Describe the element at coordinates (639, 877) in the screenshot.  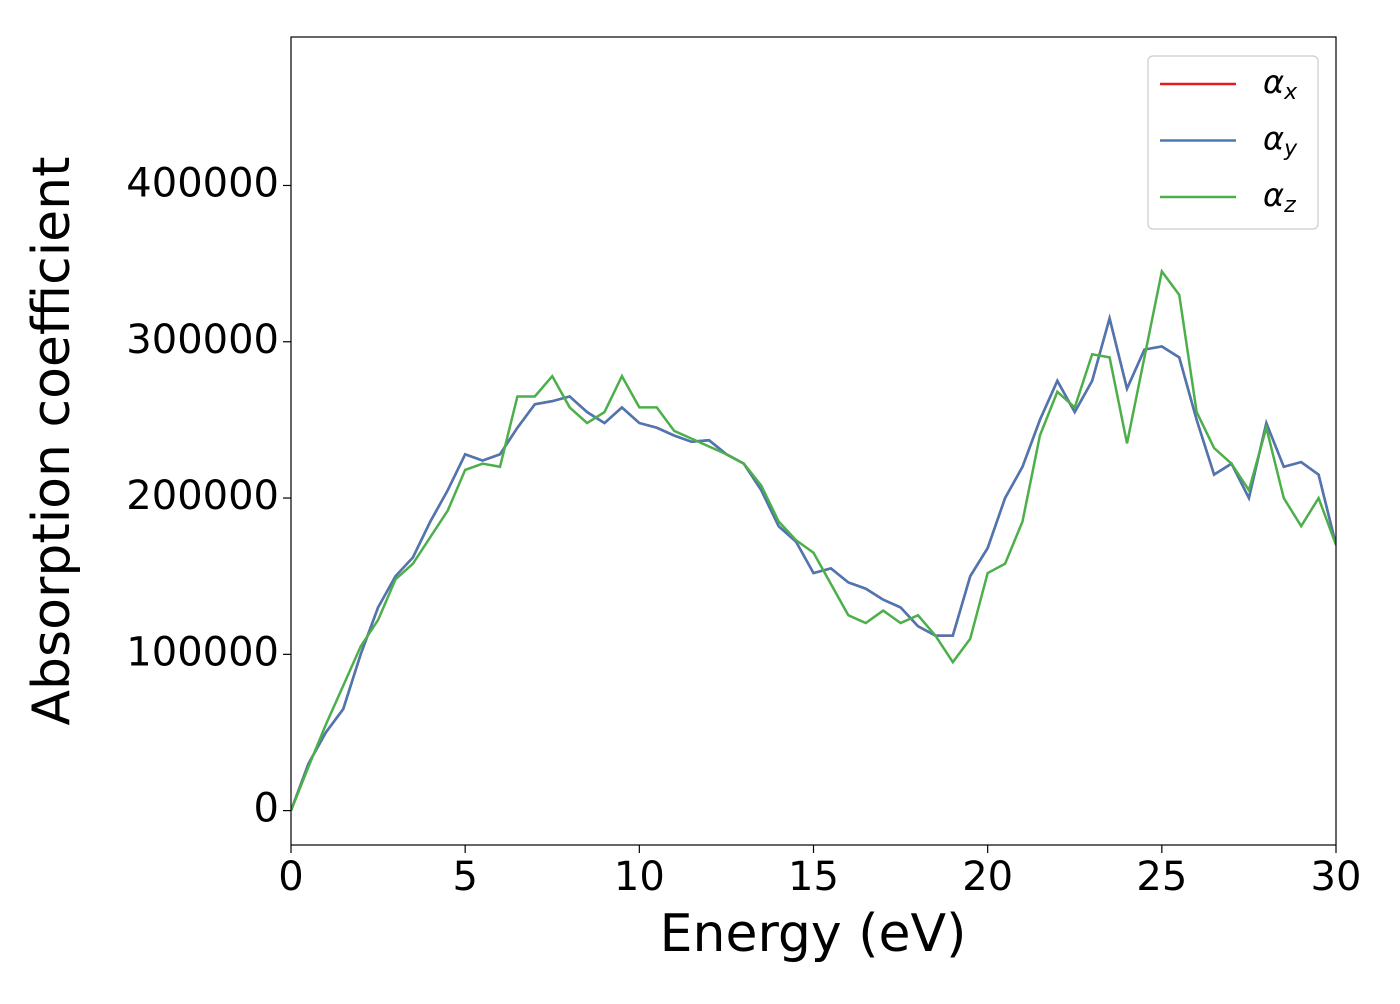
I see `x-tick-label: 10` at that location.